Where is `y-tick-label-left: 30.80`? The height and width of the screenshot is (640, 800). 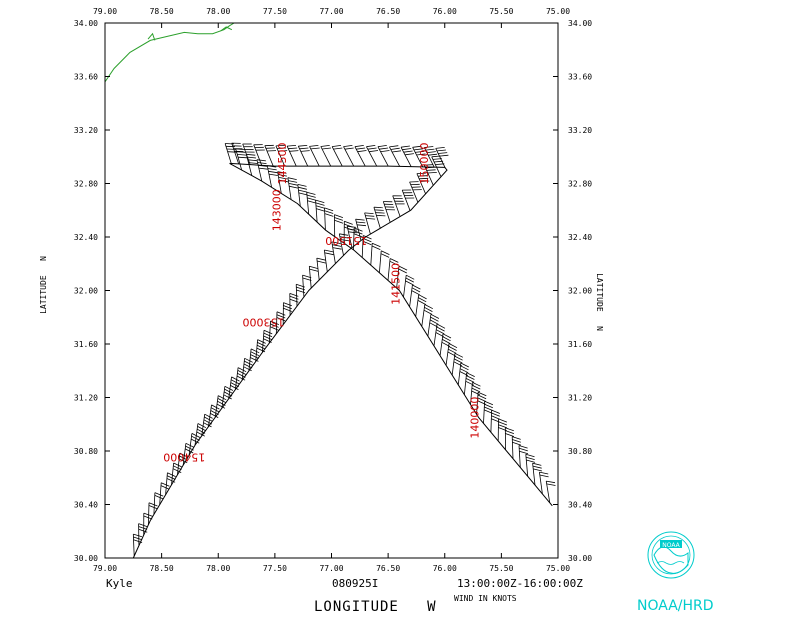 y-tick-label-left: 30.80 is located at coordinates (86, 451).